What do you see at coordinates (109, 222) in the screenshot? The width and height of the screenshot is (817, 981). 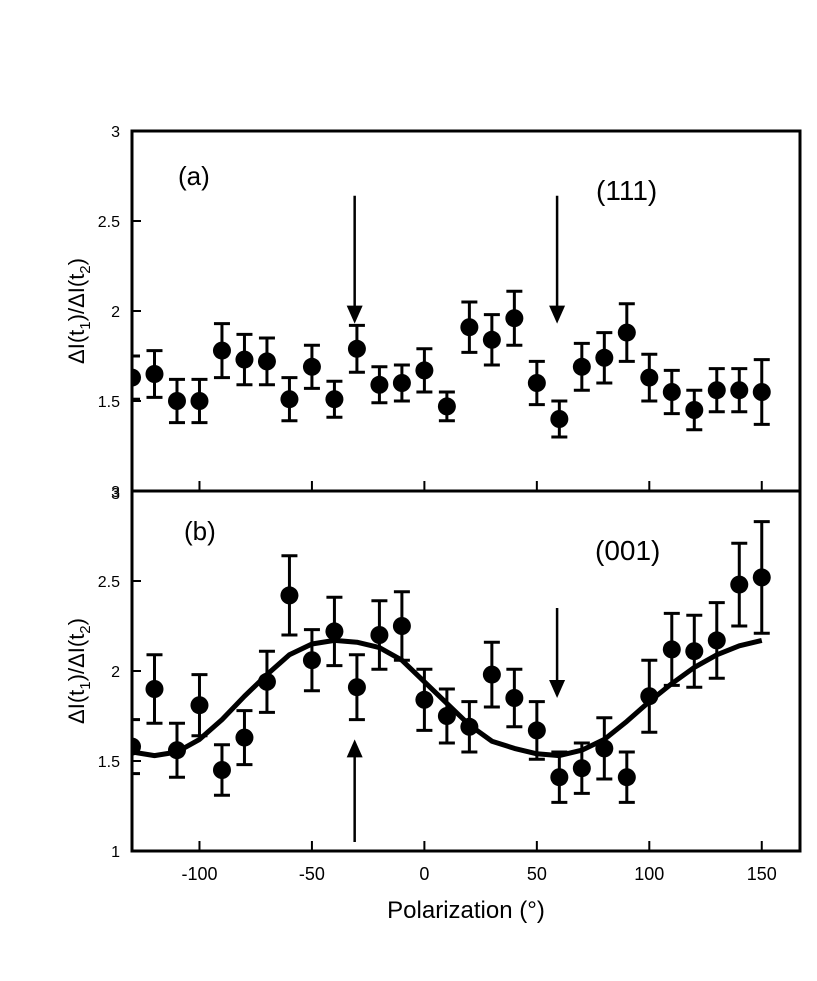 I see `y-tick-label-a: 2.5` at bounding box center [109, 222].